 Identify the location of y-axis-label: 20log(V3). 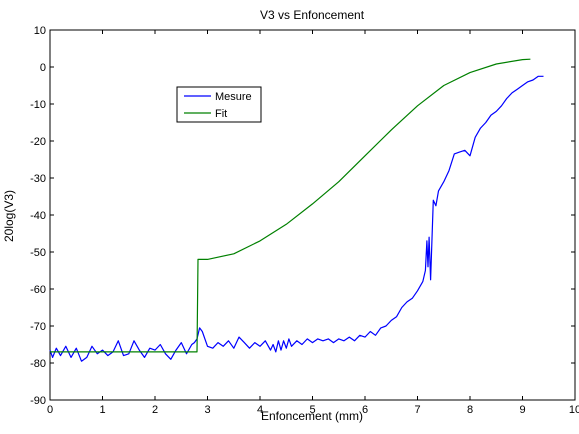
(9, 216).